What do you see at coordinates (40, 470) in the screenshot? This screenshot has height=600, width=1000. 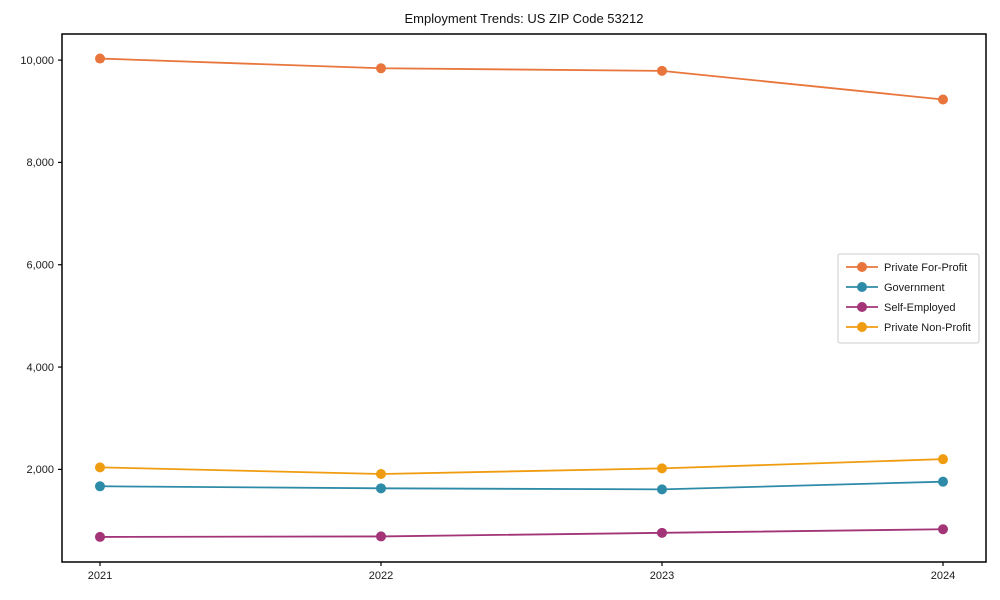 I see `y-axis-tick-label: 2,000` at bounding box center [40, 470].